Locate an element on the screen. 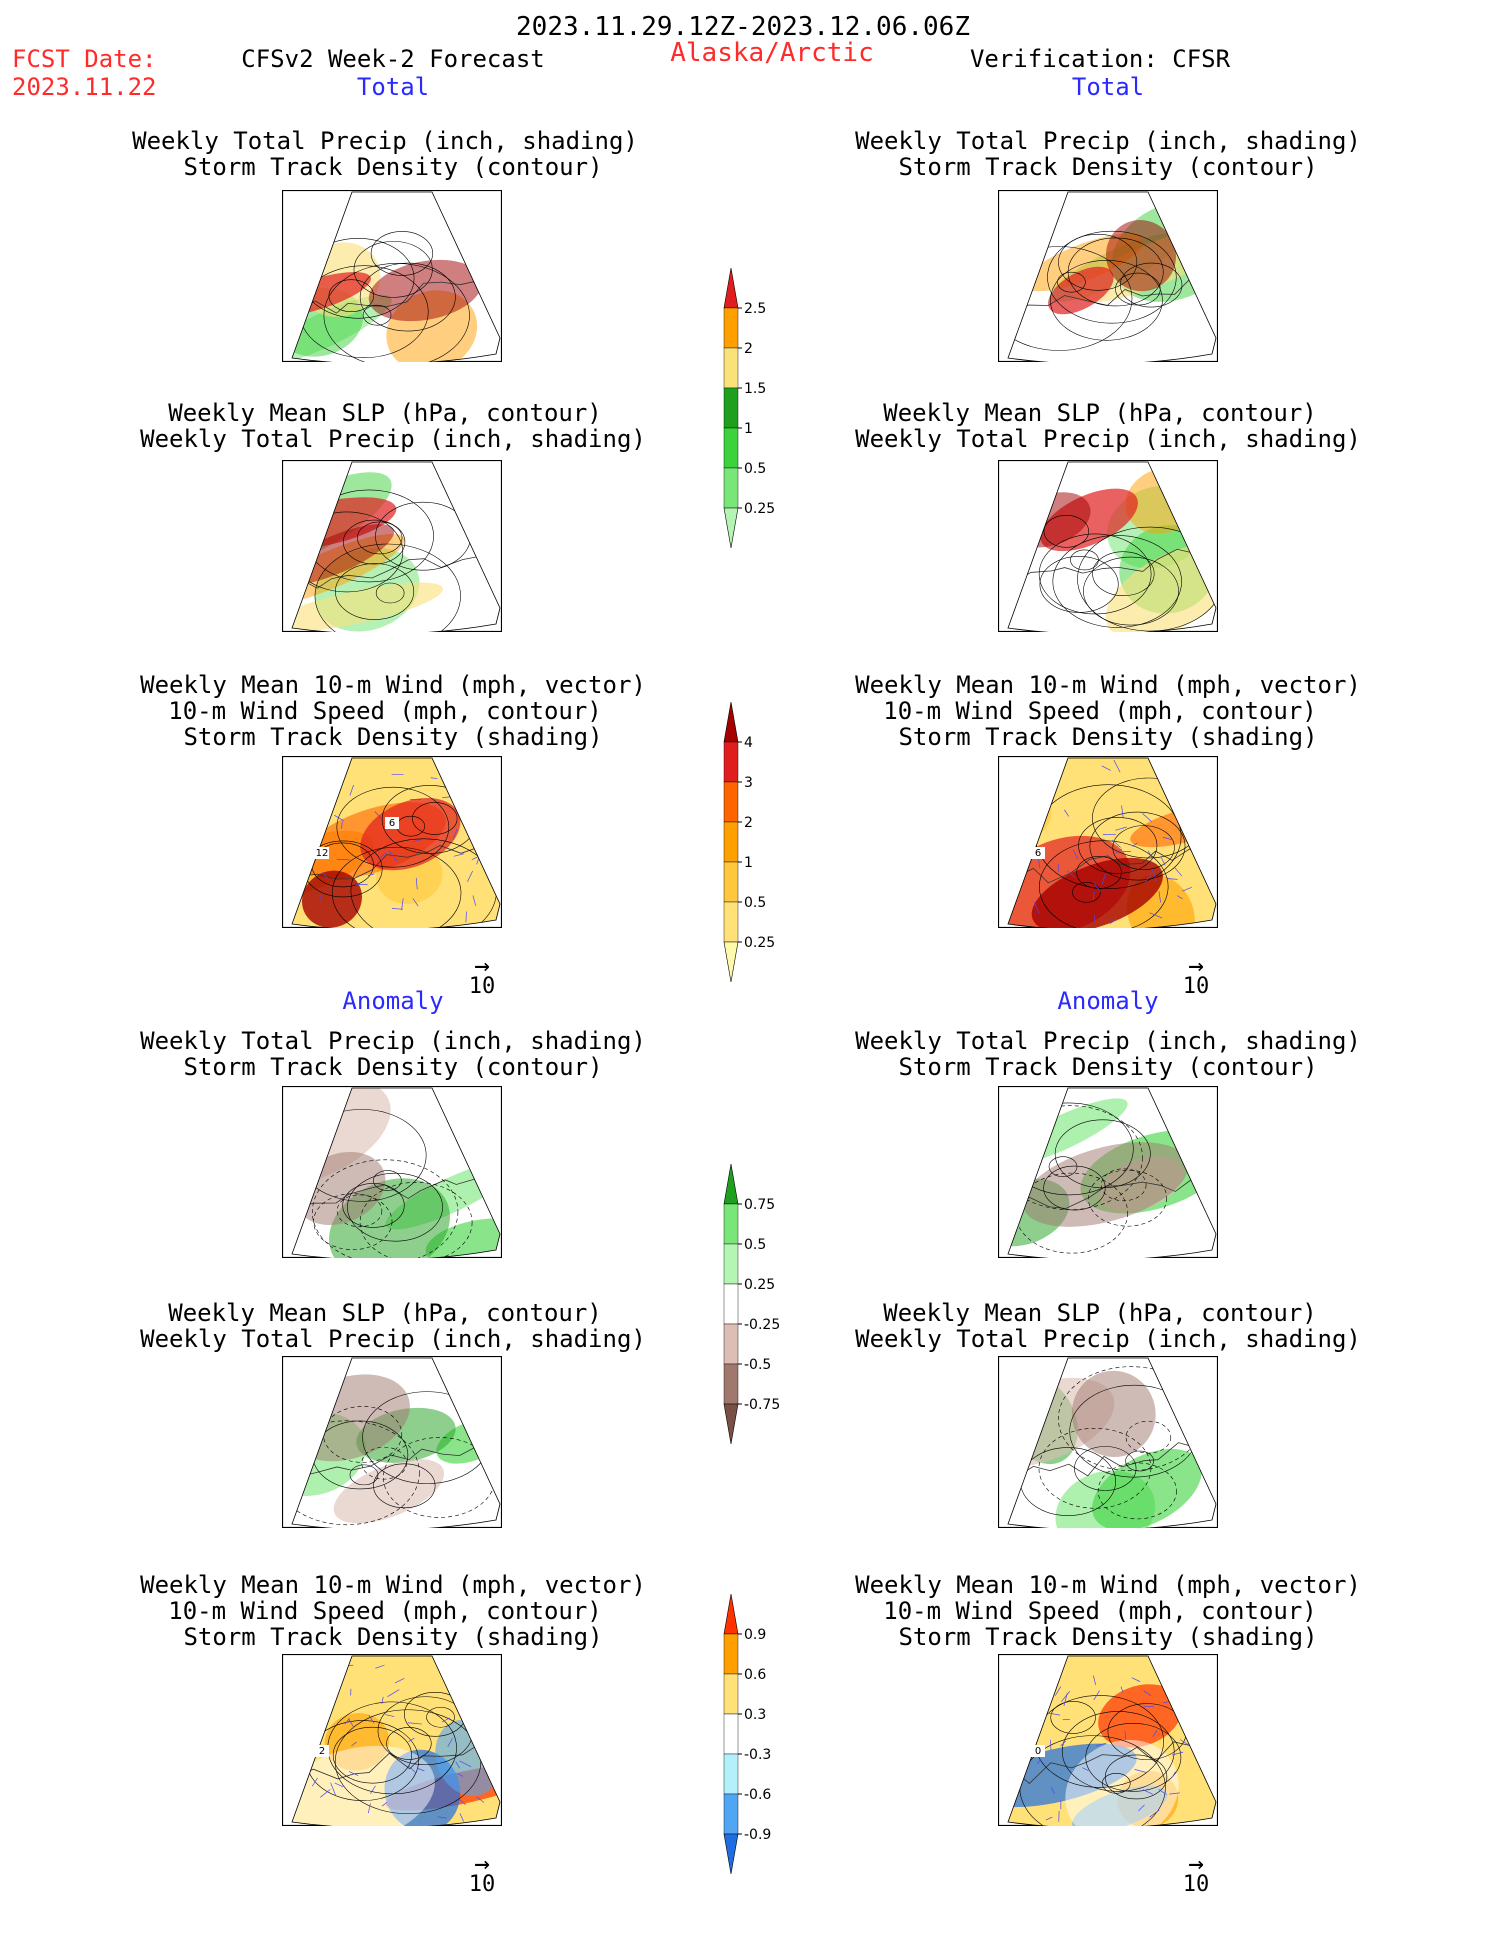  title-r5-a: Weekly Mean SLP (hPa, contour) is located at coordinates (1099, 1313).